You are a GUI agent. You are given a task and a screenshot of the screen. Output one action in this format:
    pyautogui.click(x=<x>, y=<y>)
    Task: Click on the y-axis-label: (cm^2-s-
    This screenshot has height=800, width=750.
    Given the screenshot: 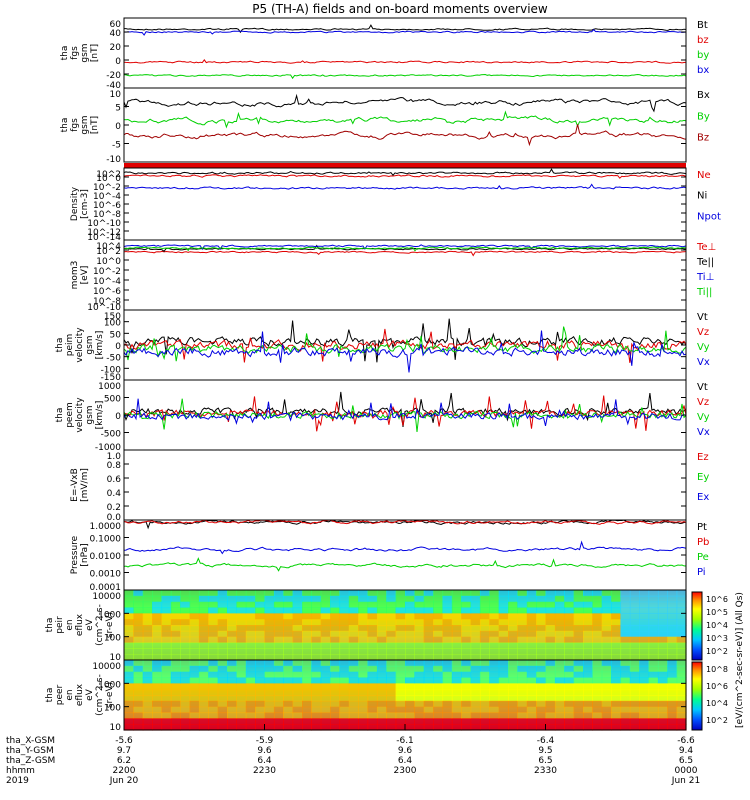 What is the action you would take?
    pyautogui.click(x=100, y=625)
    